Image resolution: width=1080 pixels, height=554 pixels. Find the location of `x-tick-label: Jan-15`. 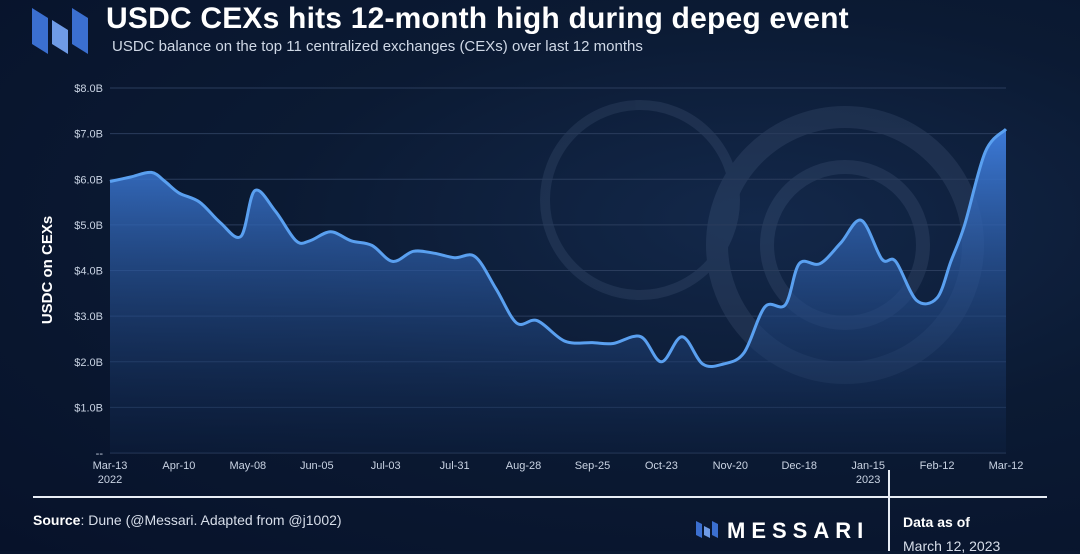

x-tick-label: Jan-15 is located at coordinates (868, 466).